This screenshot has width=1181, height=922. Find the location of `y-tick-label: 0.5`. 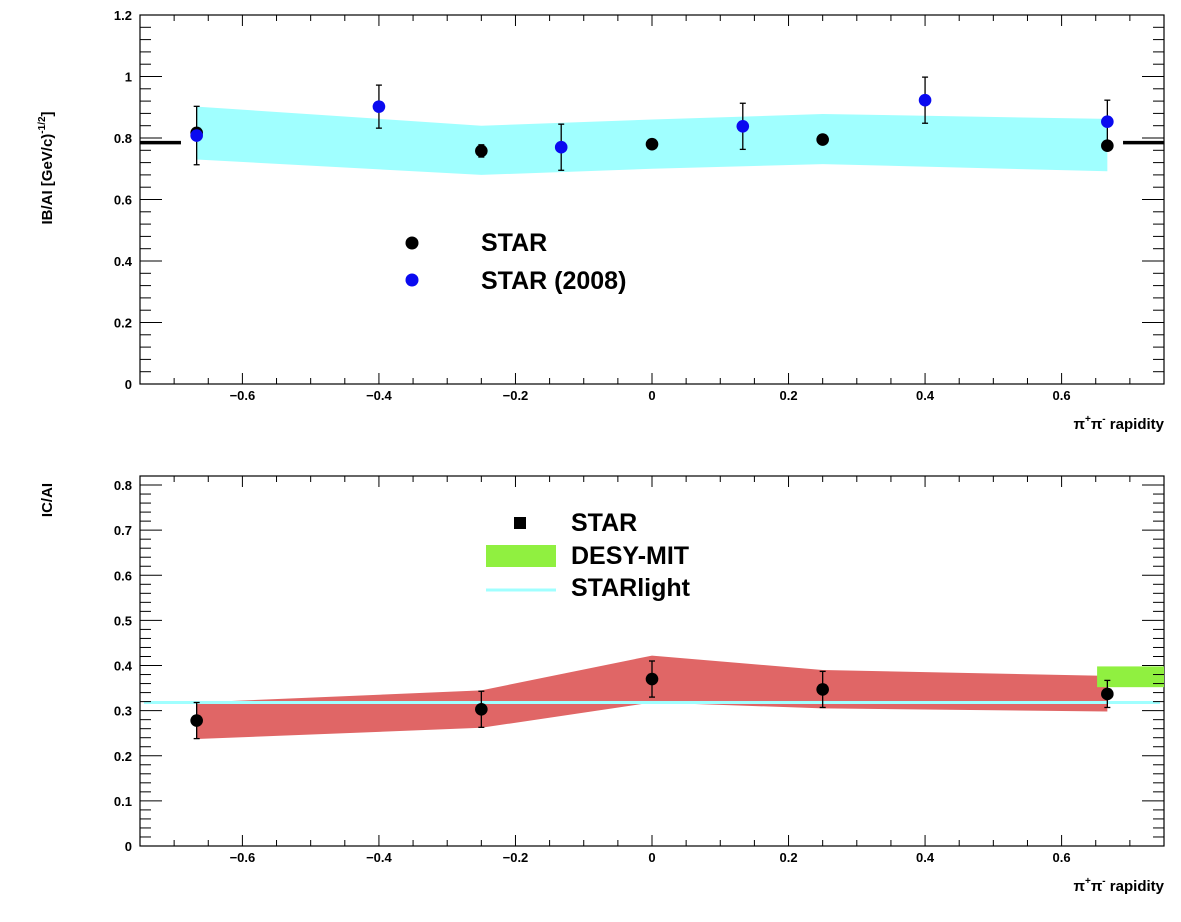

y-tick-label: 0.5 is located at coordinates (123, 620).